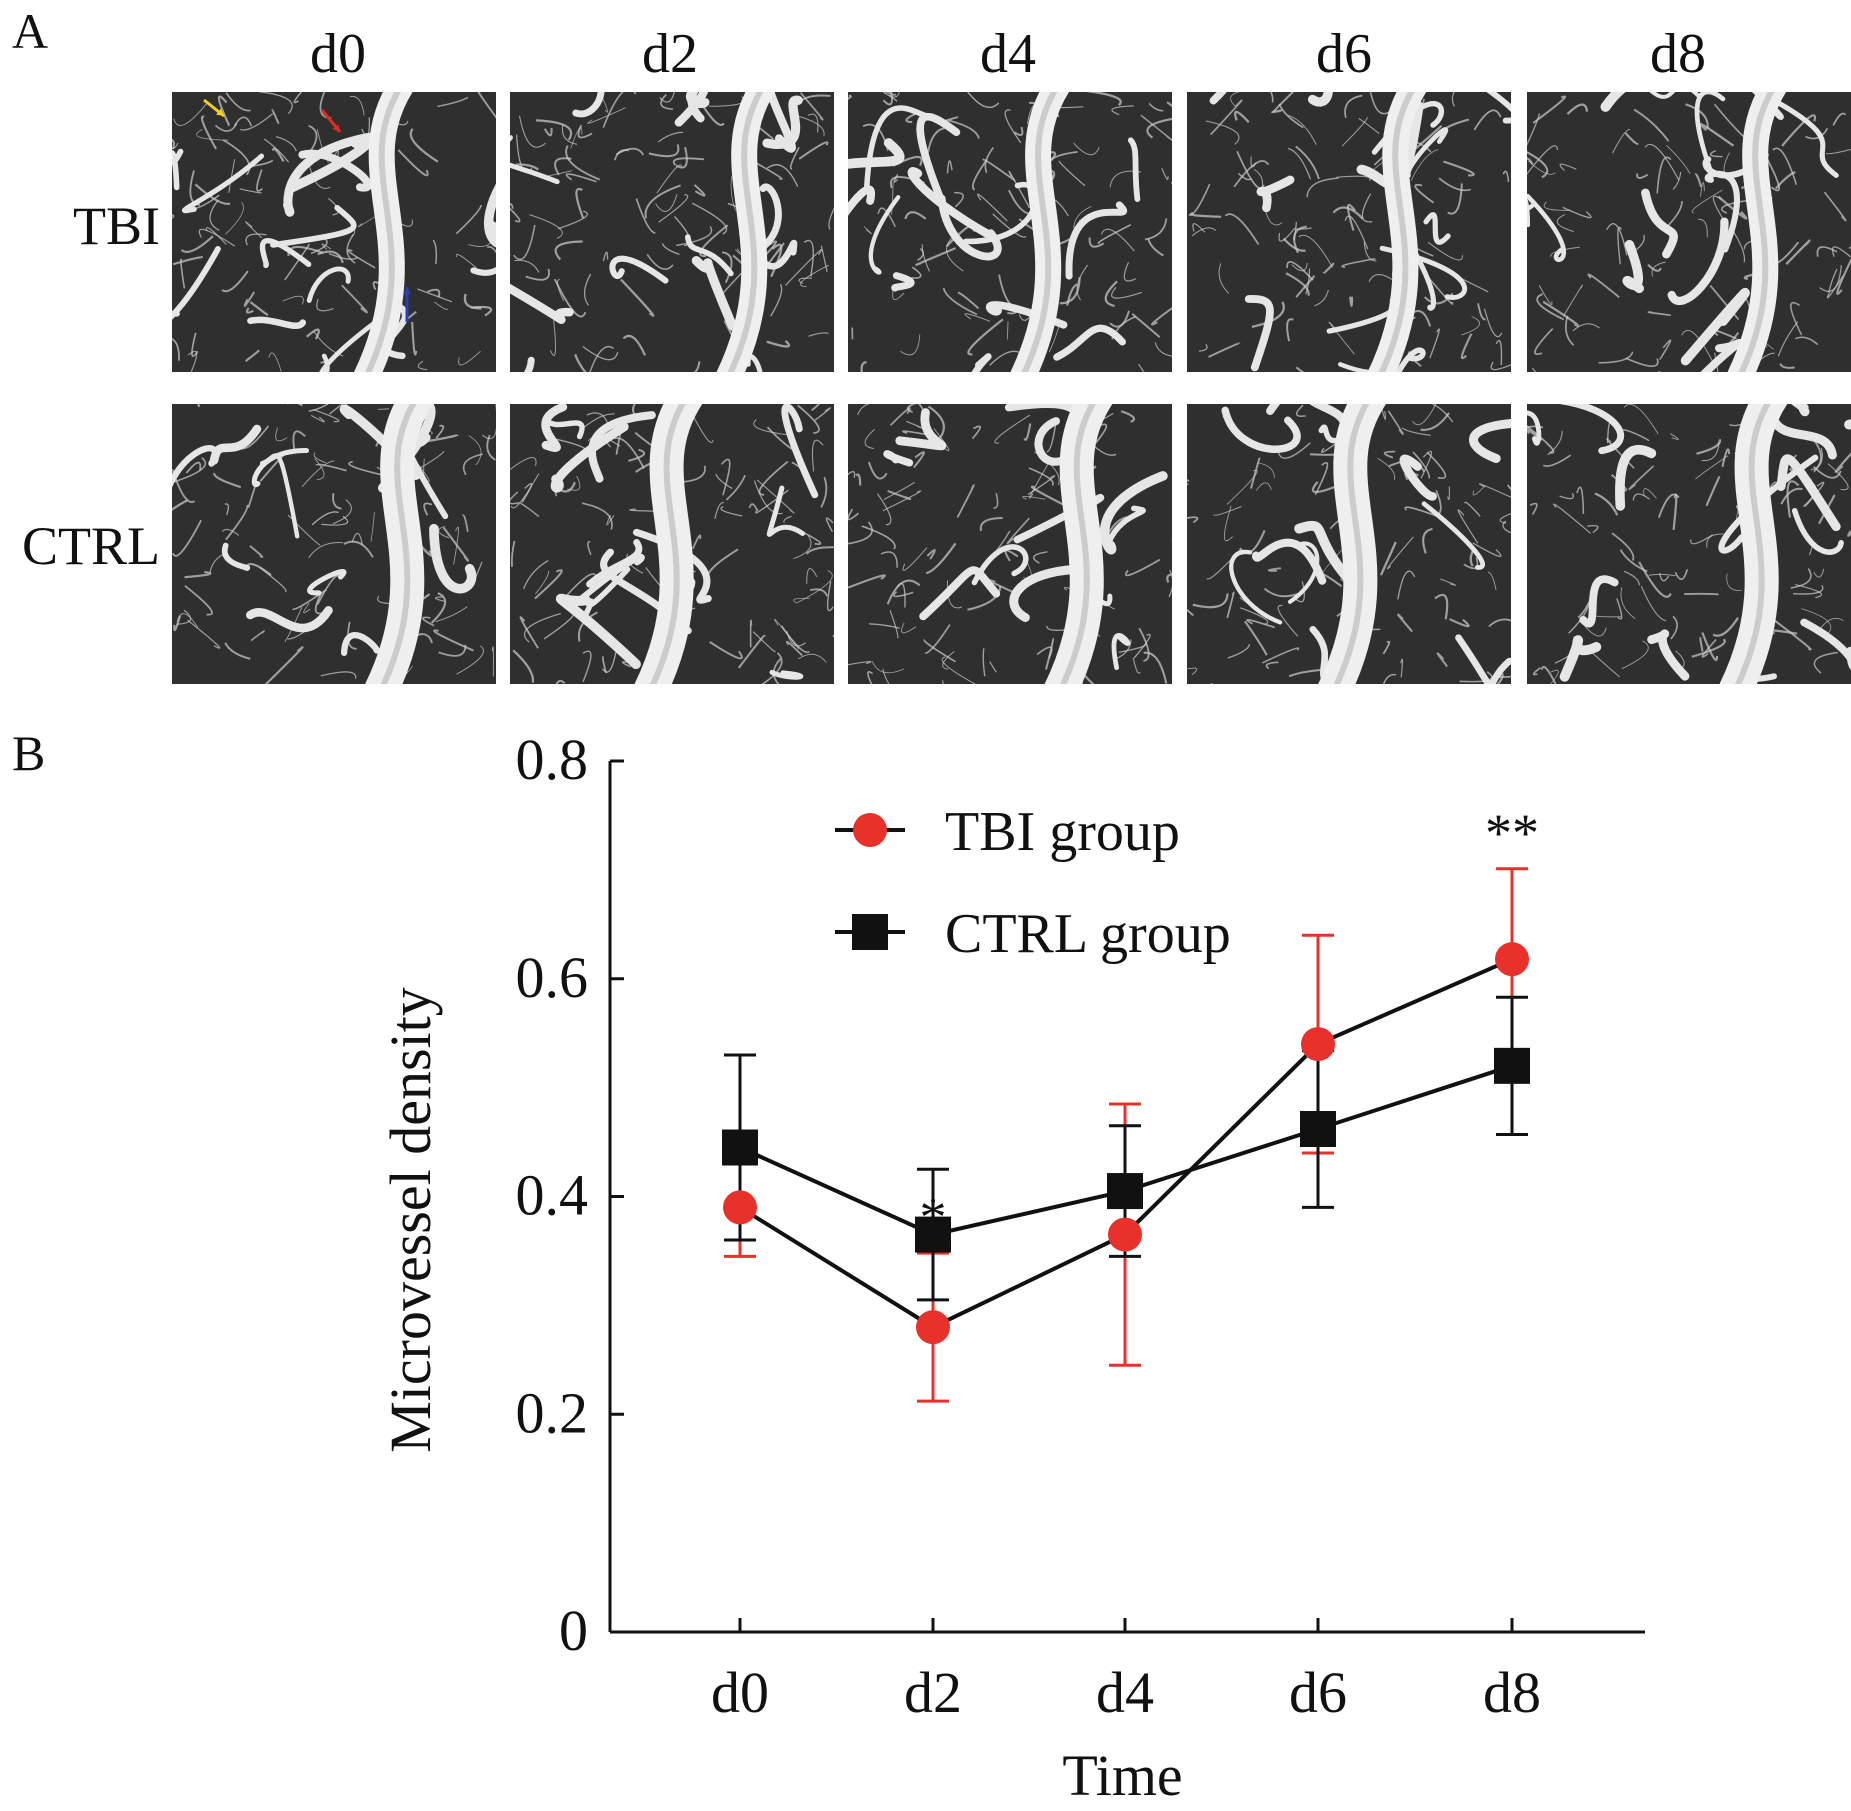  Describe the element at coordinates (1512, 1692) in the screenshot. I see `x-tick-label: d8` at that location.